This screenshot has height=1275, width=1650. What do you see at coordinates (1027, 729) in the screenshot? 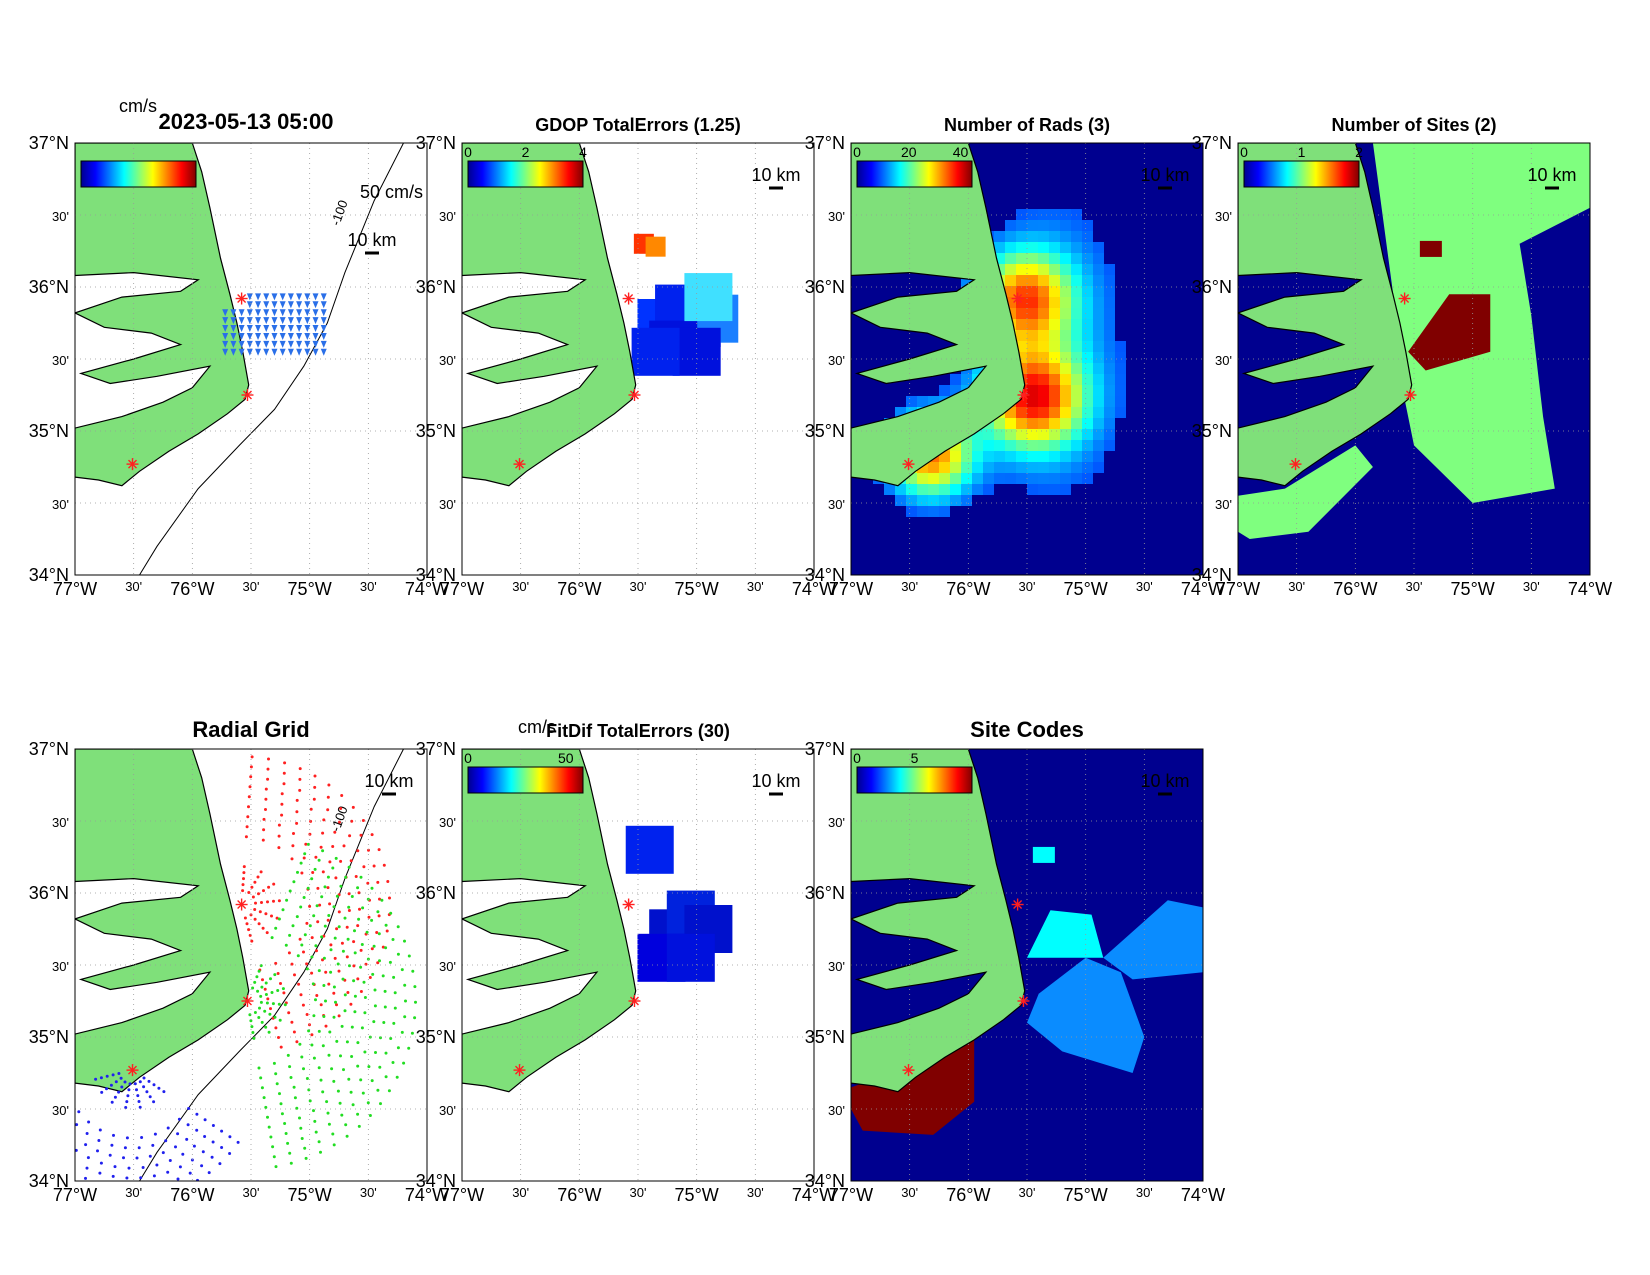
I see `panel-title: Site Codes` at bounding box center [1027, 729].